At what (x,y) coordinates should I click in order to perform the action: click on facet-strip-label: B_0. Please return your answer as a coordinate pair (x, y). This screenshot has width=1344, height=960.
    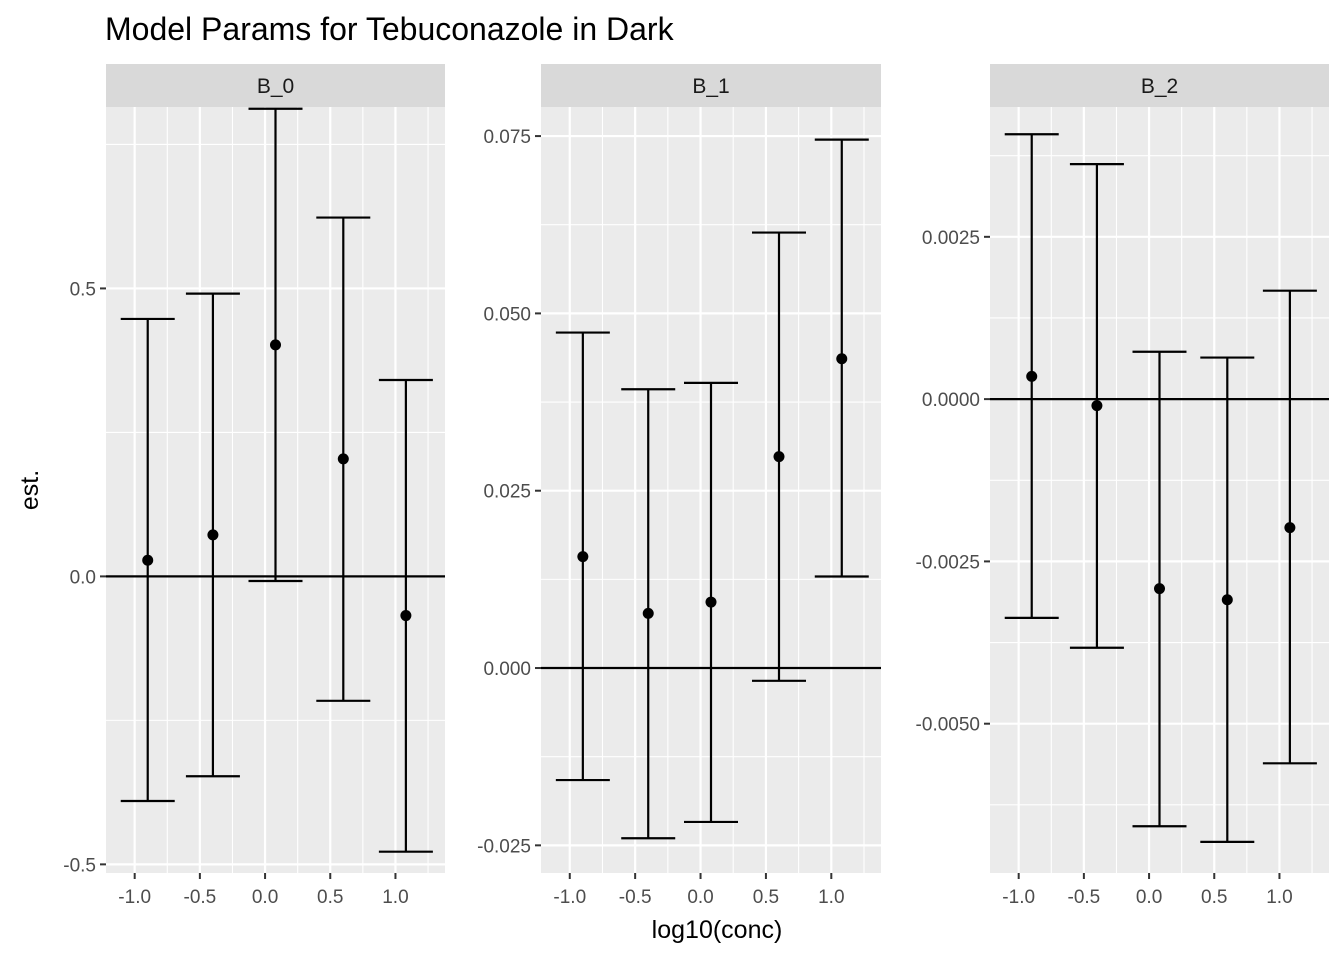
    Looking at the image, I should click on (275, 86).